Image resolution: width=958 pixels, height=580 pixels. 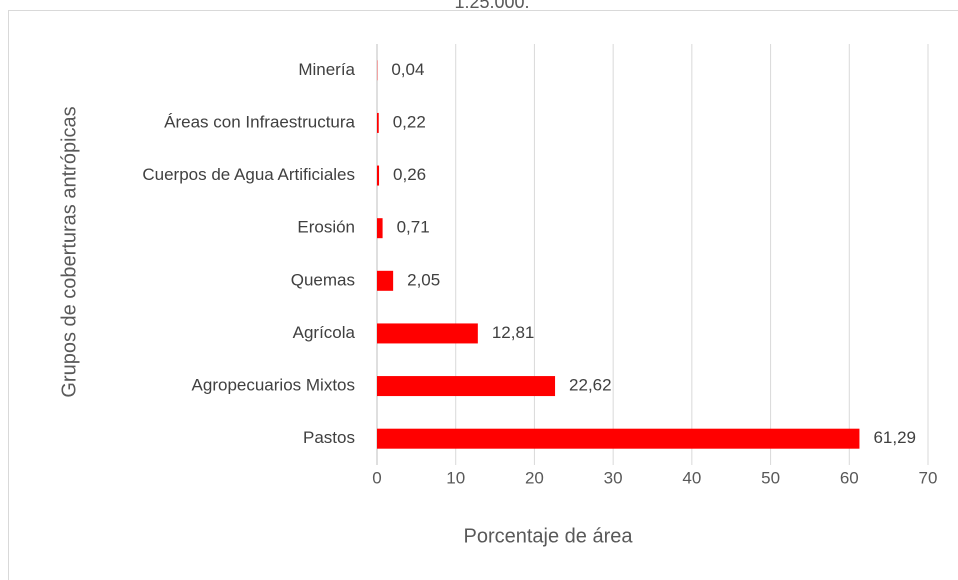 What do you see at coordinates (259, 121) in the screenshot?
I see `y-tick-label: Áreas con Infraestructura` at bounding box center [259, 121].